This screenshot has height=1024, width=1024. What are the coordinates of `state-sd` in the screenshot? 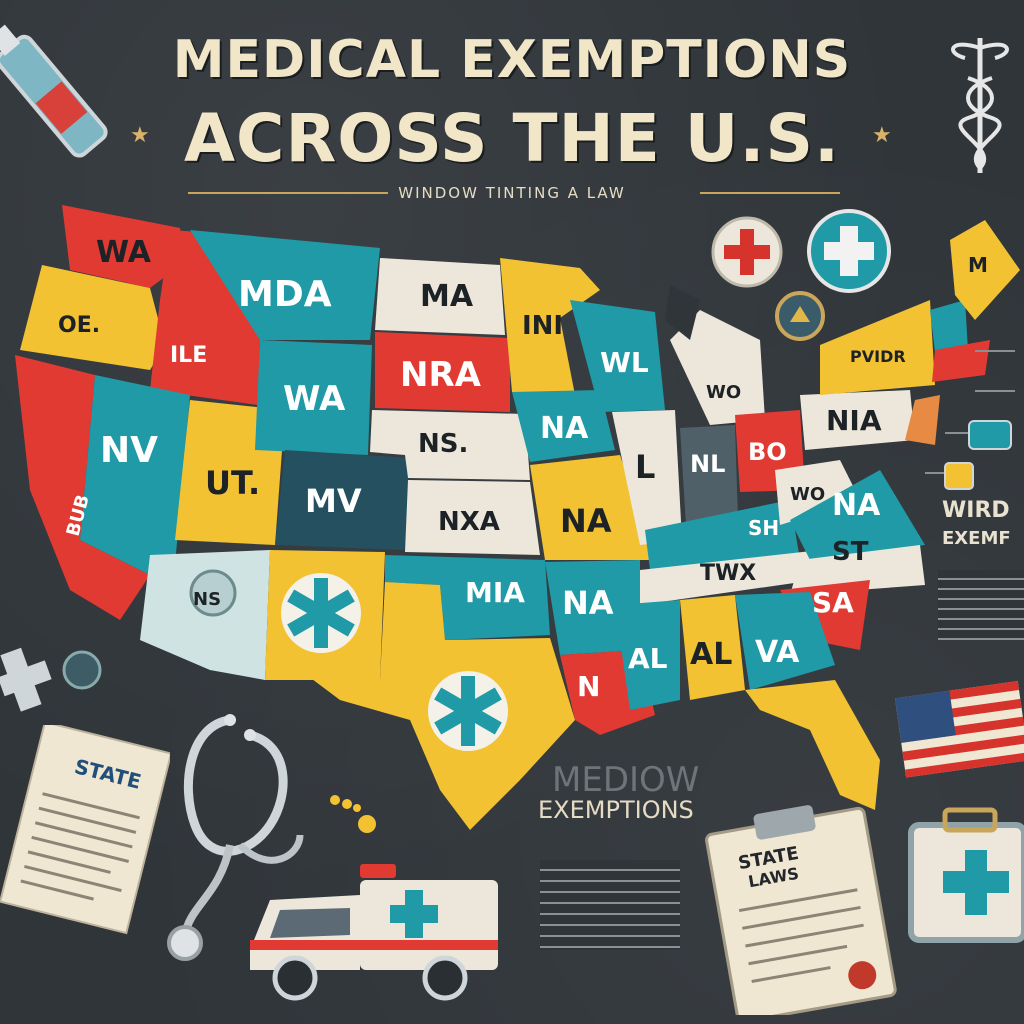 It's located at (442, 372).